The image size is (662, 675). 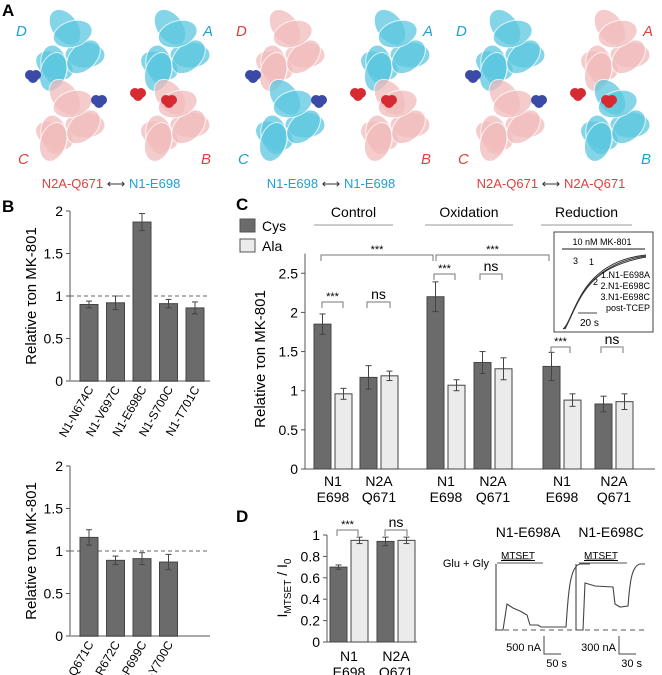 What do you see at coordinates (247, 225) in the screenshot?
I see `legend-swatch-cys` at bounding box center [247, 225].